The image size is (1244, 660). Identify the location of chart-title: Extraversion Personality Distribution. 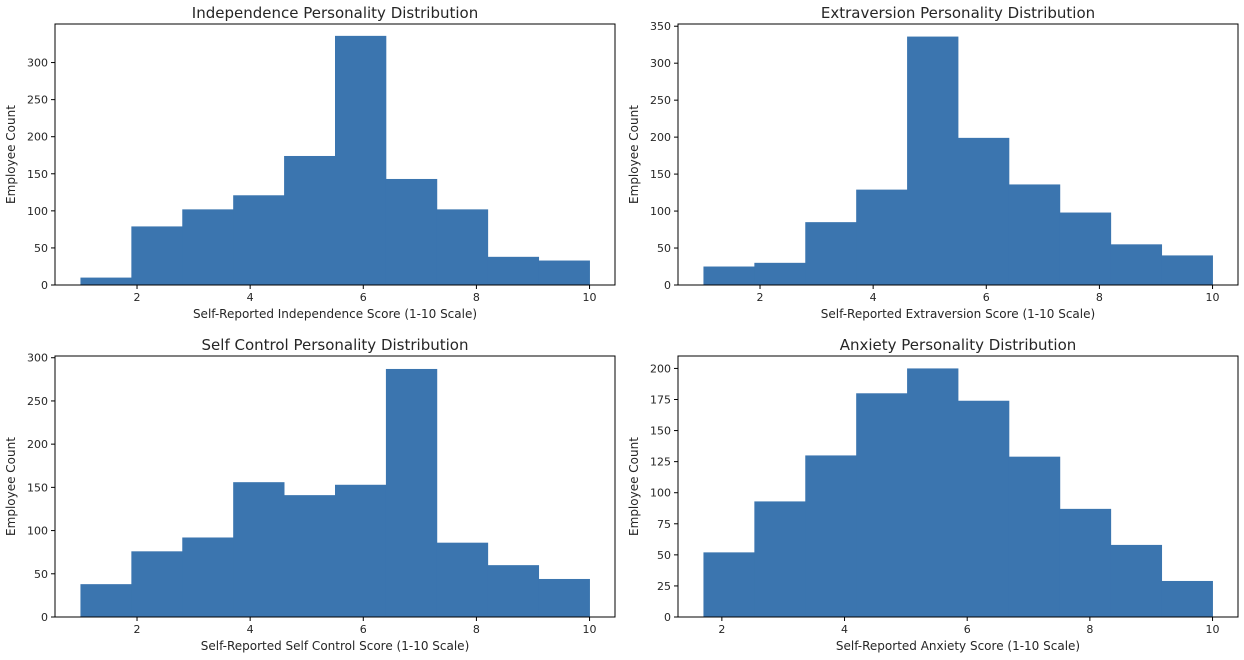
(958, 13).